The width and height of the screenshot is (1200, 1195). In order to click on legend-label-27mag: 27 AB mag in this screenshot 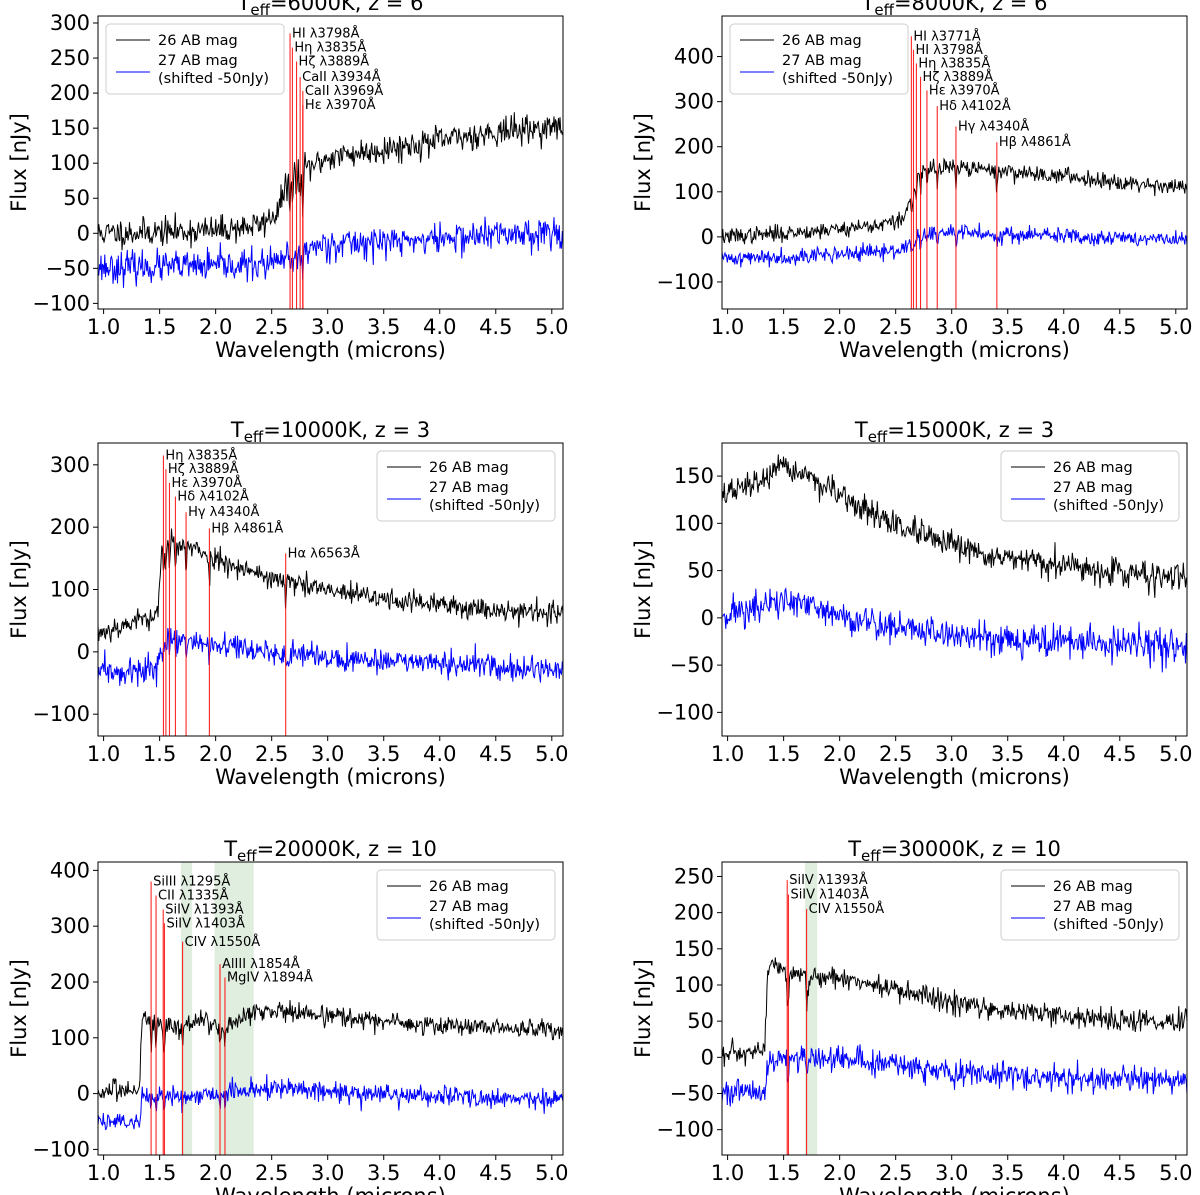, I will do `click(198, 61)`.